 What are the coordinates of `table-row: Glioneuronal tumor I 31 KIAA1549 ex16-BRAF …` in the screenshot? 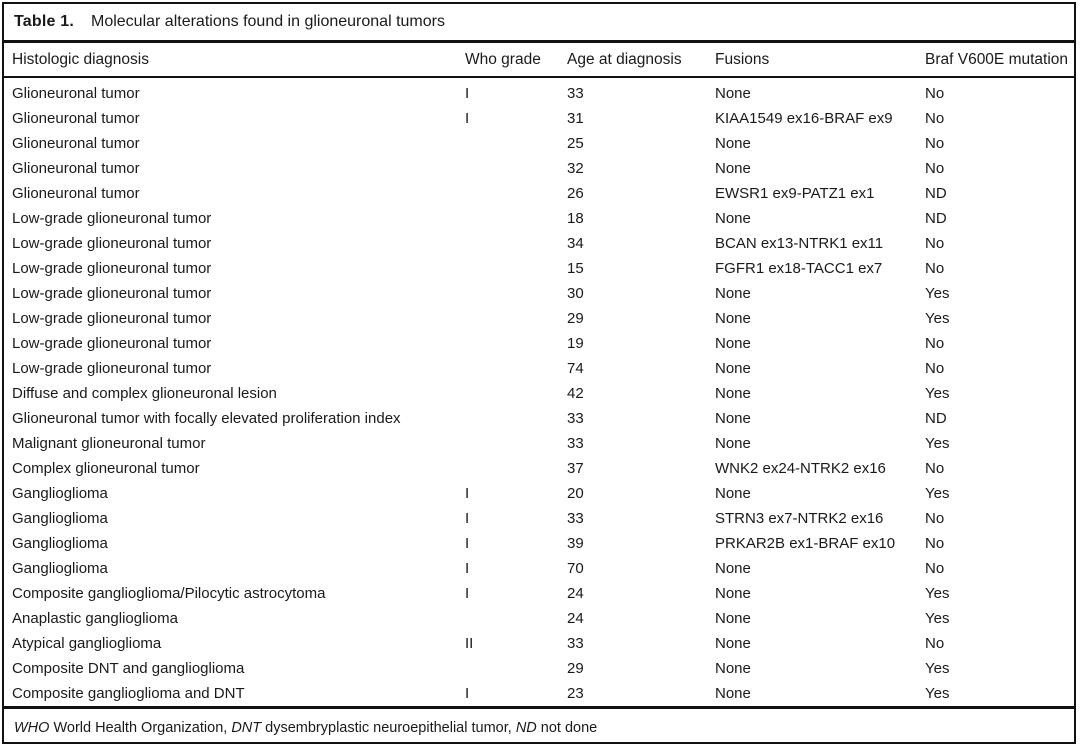 It's located at (539, 118).